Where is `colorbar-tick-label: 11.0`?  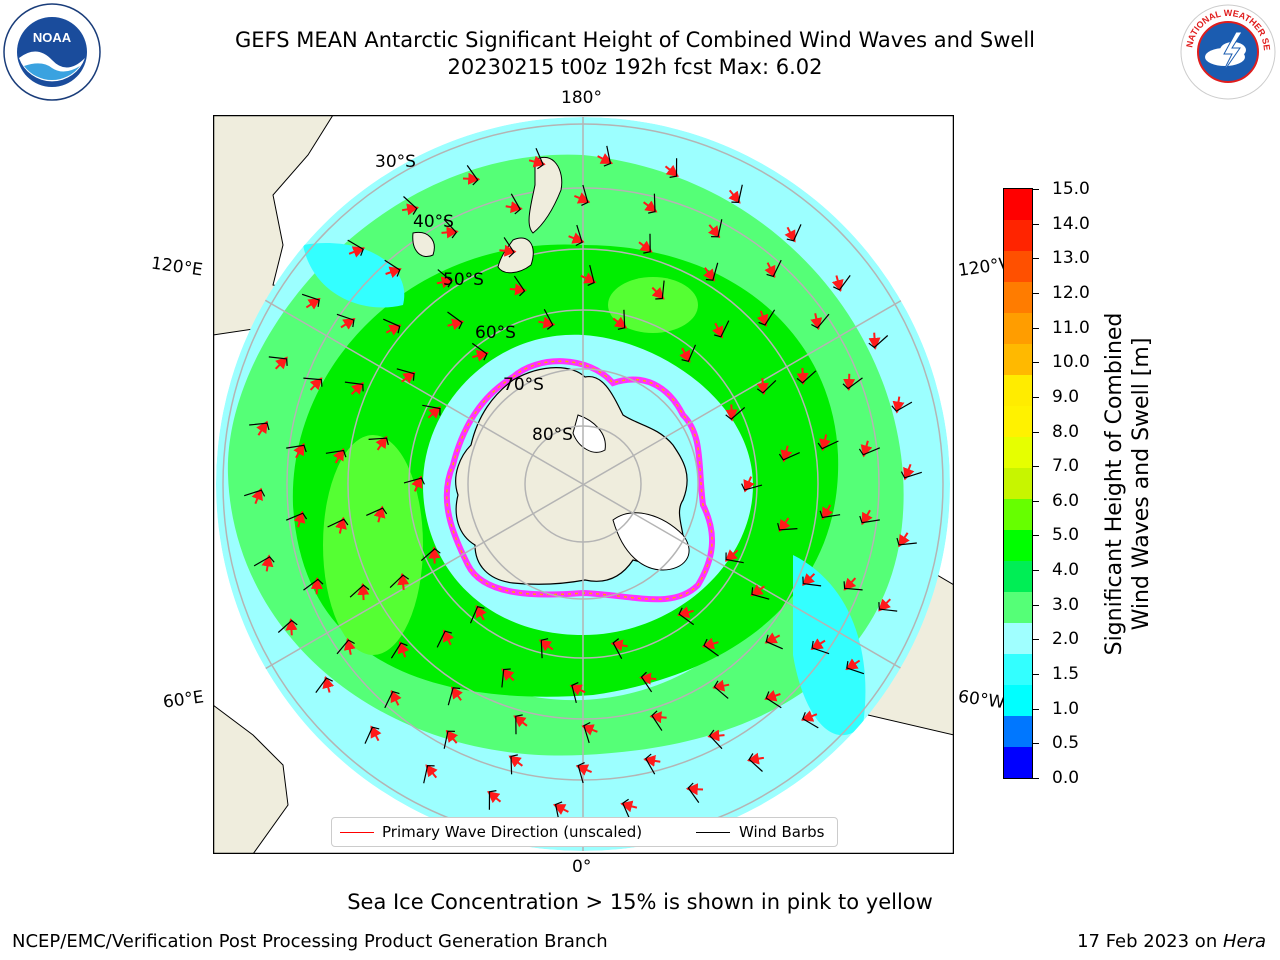 colorbar-tick-label: 11.0 is located at coordinates (1071, 327).